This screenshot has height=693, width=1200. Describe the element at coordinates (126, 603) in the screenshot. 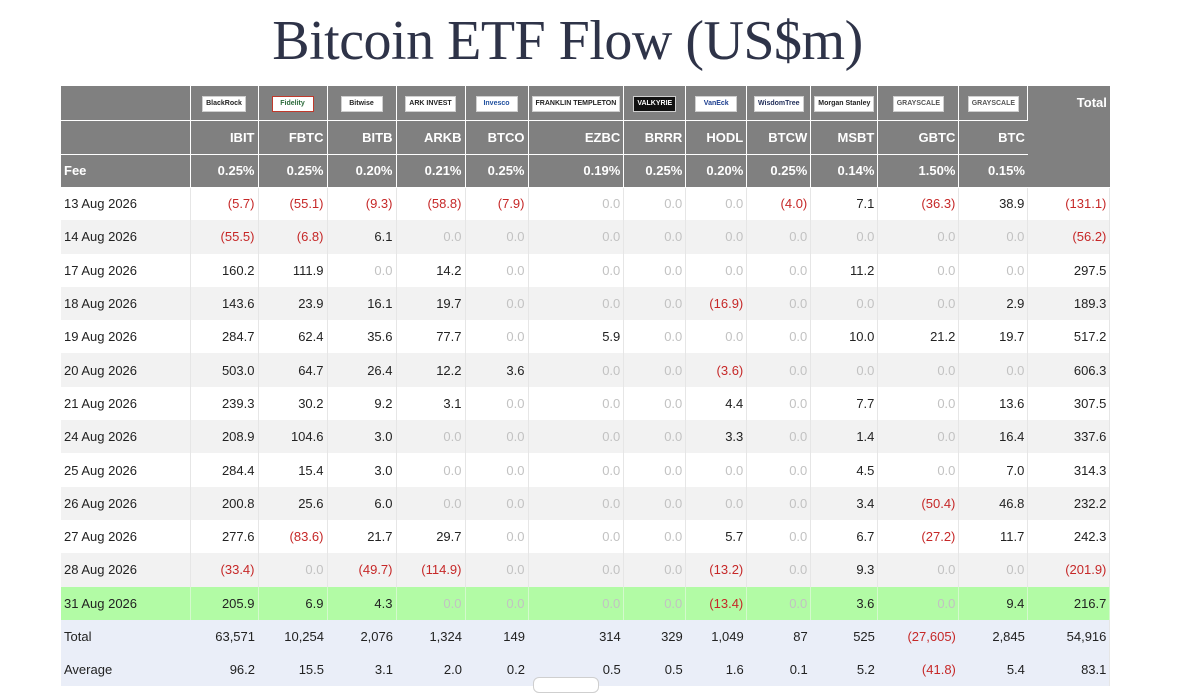

I see `row-date: 31 Aug 2026` at that location.